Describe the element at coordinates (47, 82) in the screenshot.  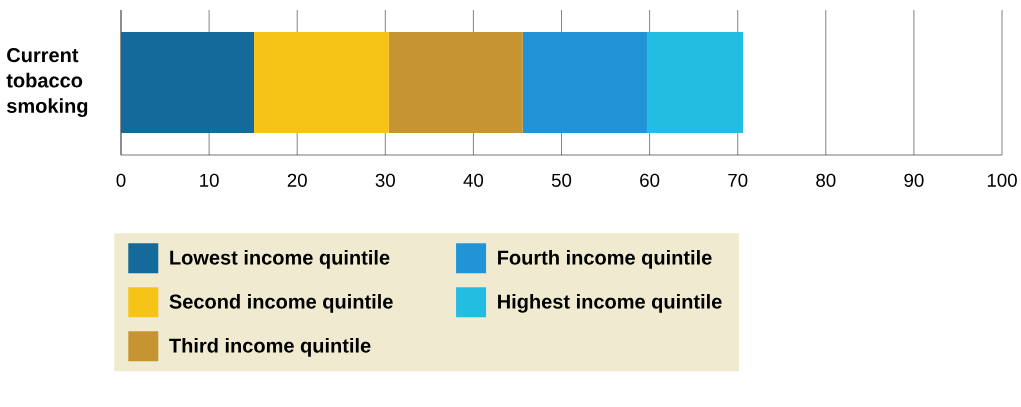
I see `y-tick-label: Current tobacco smoking` at that location.